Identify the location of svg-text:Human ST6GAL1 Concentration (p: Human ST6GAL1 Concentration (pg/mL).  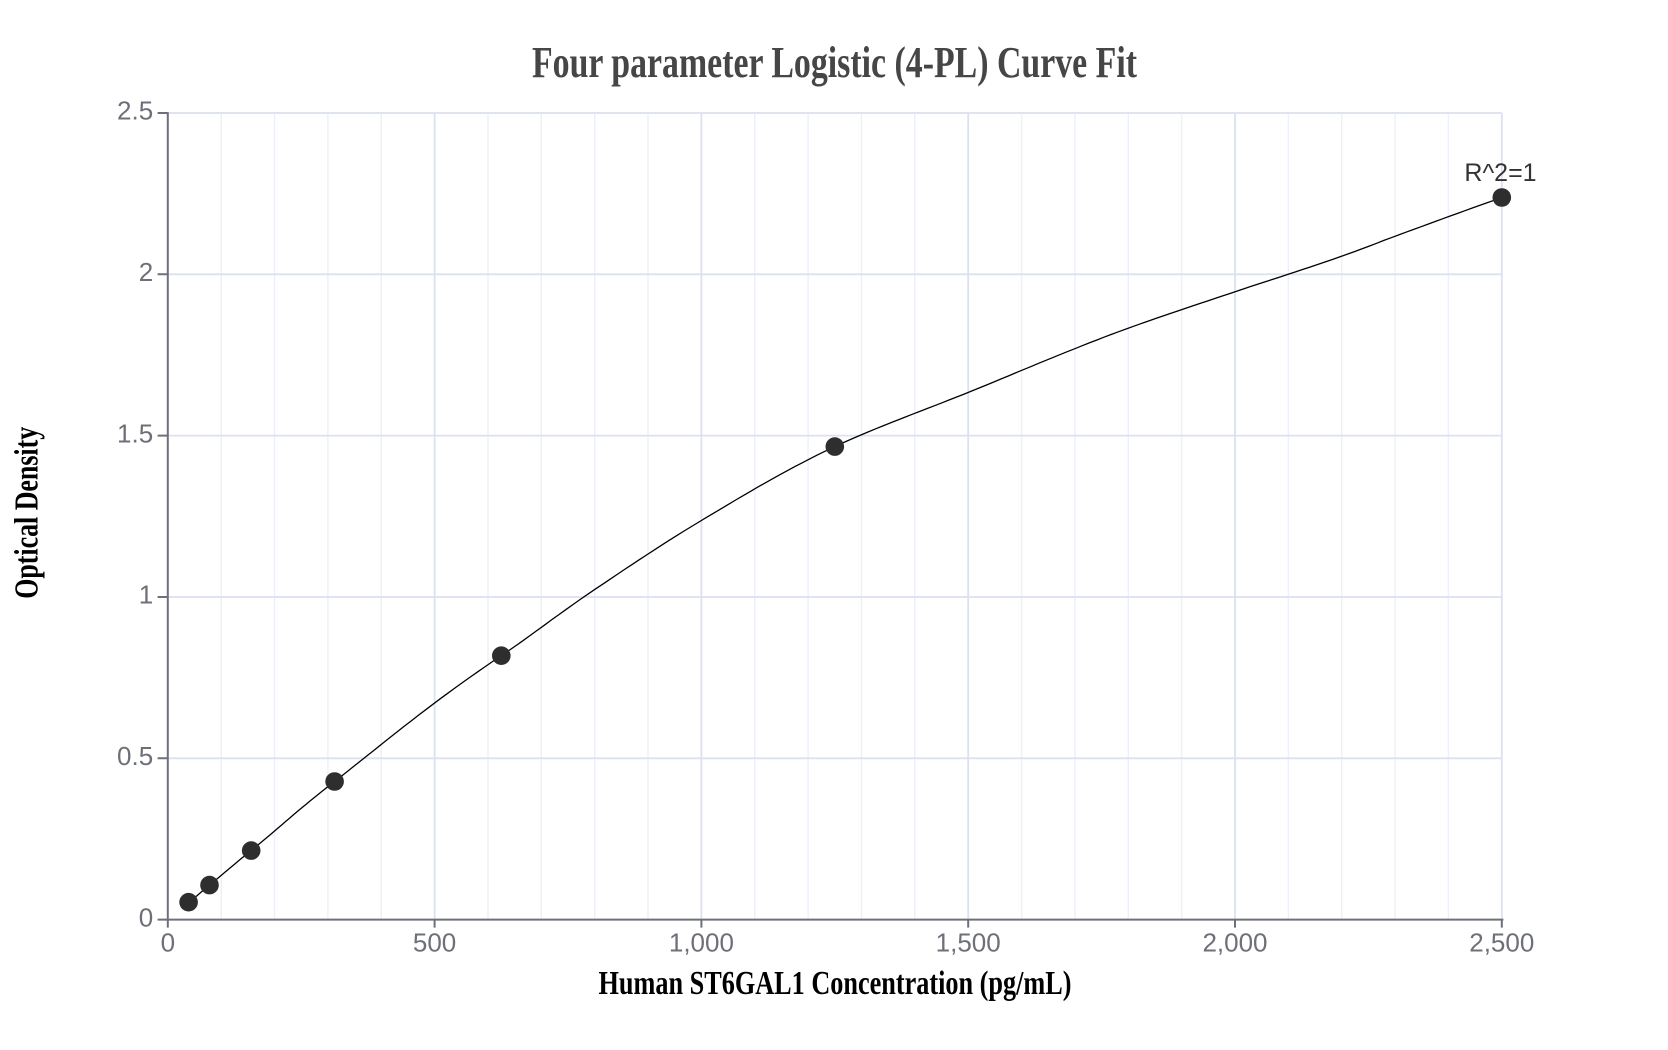
(835, 983).